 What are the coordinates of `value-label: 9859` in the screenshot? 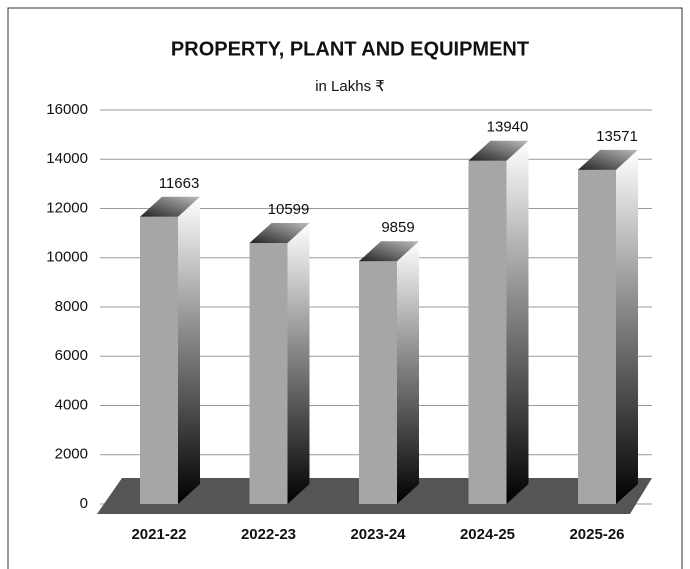 It's located at (397, 227).